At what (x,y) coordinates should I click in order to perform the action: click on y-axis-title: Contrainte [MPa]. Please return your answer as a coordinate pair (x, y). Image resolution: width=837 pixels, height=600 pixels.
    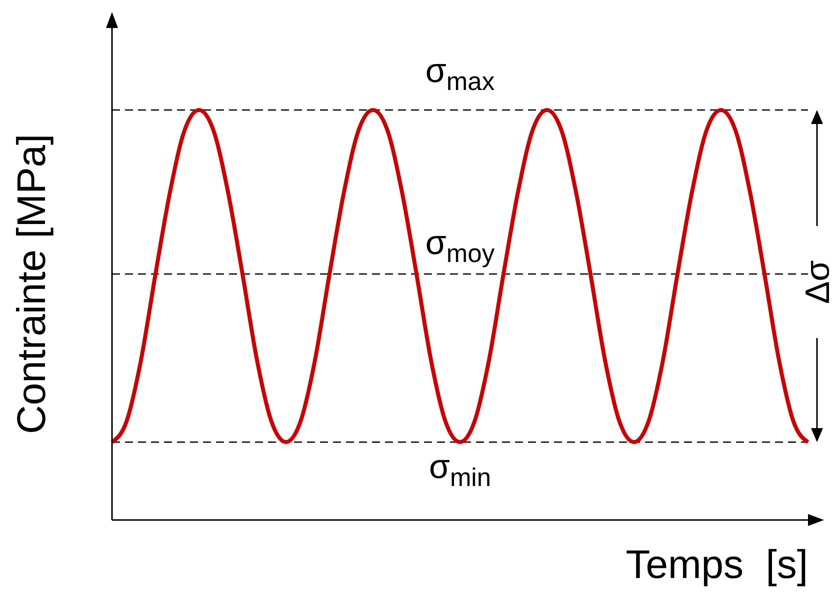
    Looking at the image, I should click on (32, 284).